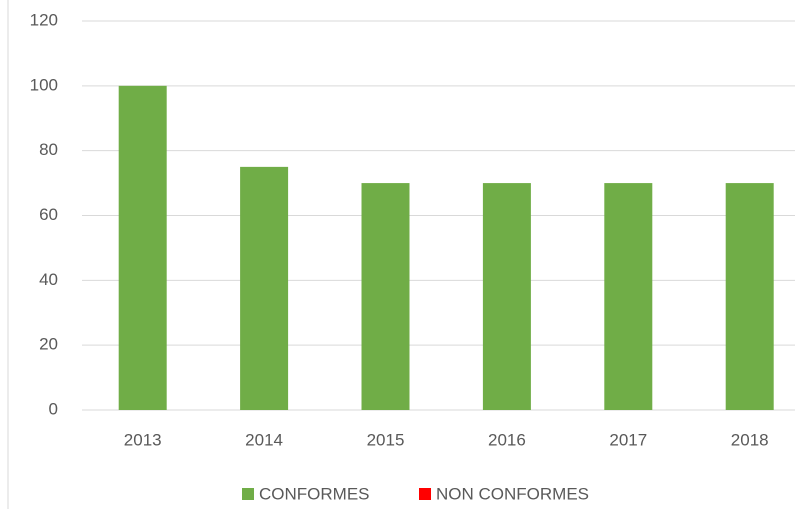 This screenshot has height=509, width=795. Describe the element at coordinates (264, 439) in the screenshot. I see `x-tick-label: 2014` at that location.